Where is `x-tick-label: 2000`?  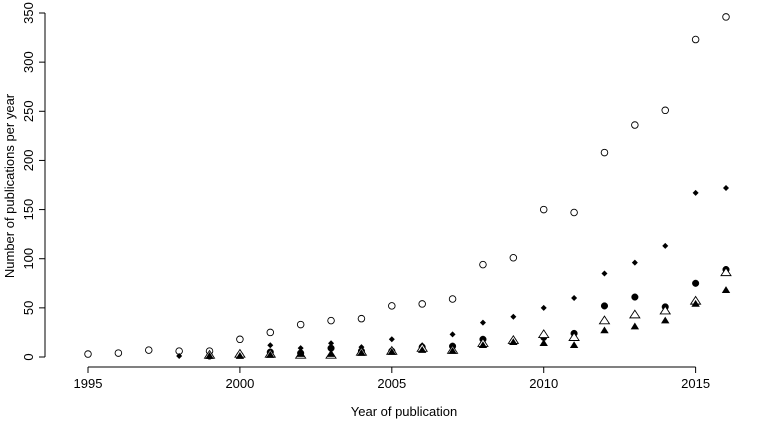
x-tick-label: 2000 is located at coordinates (239, 383).